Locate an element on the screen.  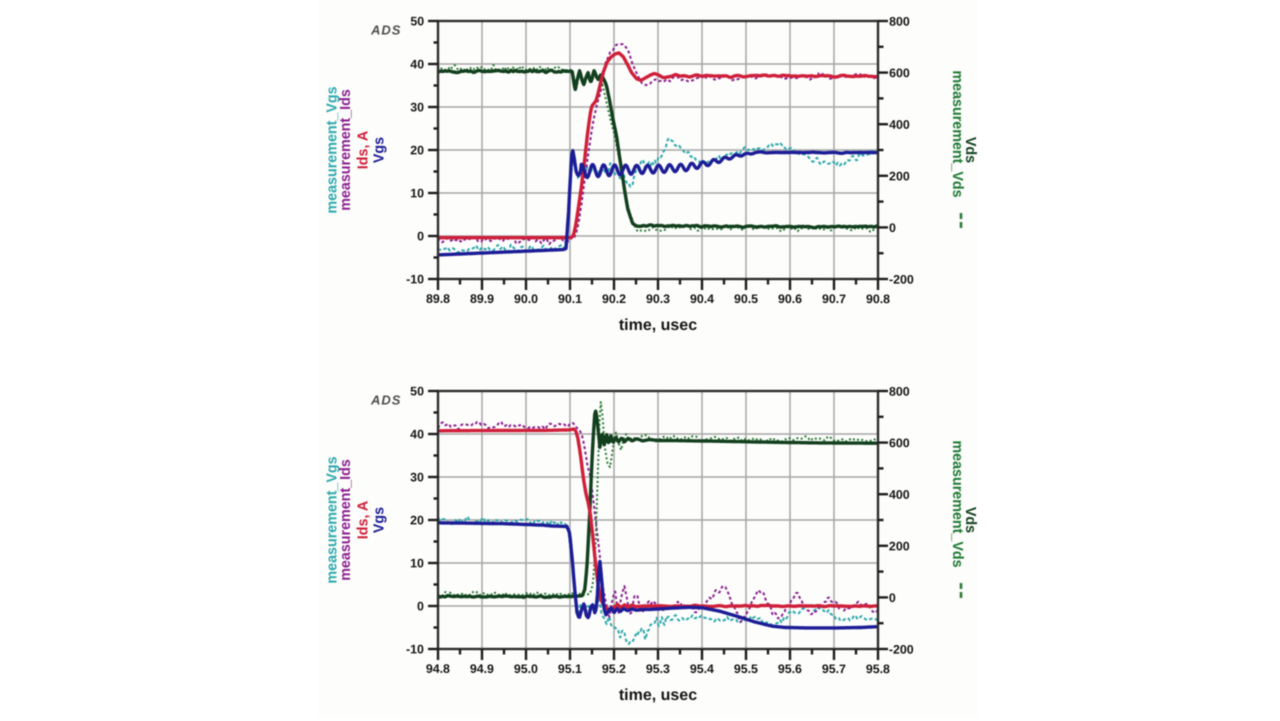
svg-text: 95.4 is located at coordinates (702, 669).